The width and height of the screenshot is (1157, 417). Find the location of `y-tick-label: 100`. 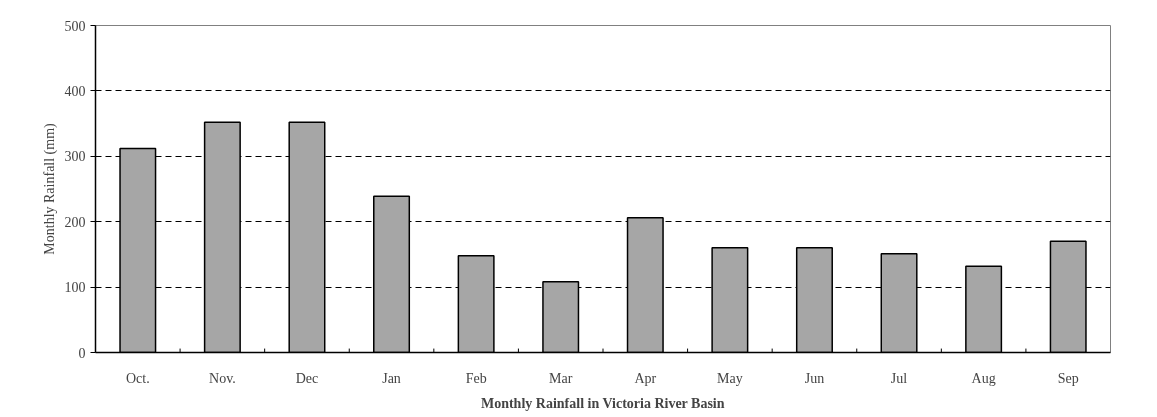

y-tick-label: 100 is located at coordinates (75, 288).